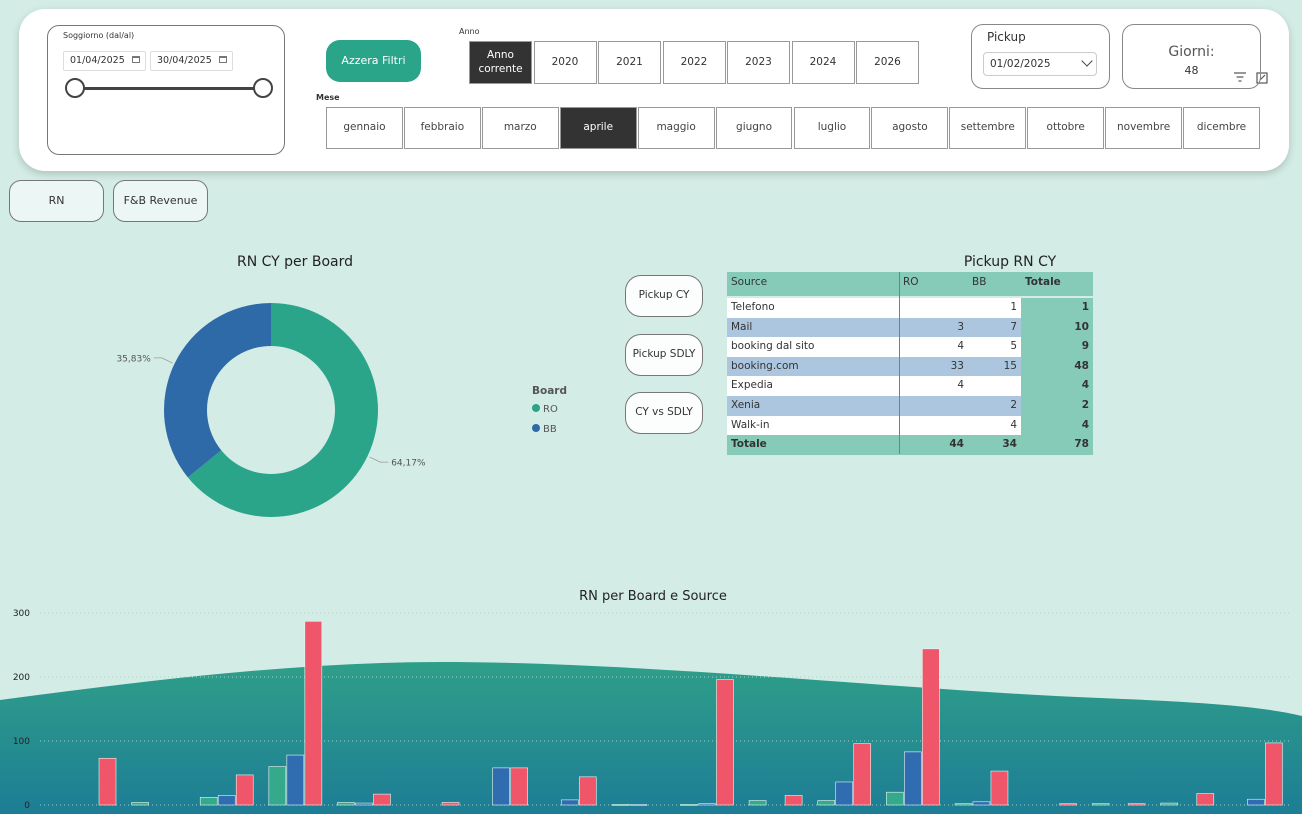 This screenshot has height=814, width=1302. What do you see at coordinates (813, 308) in the screenshot?
I see `table-cell-source: Telefono` at bounding box center [813, 308].